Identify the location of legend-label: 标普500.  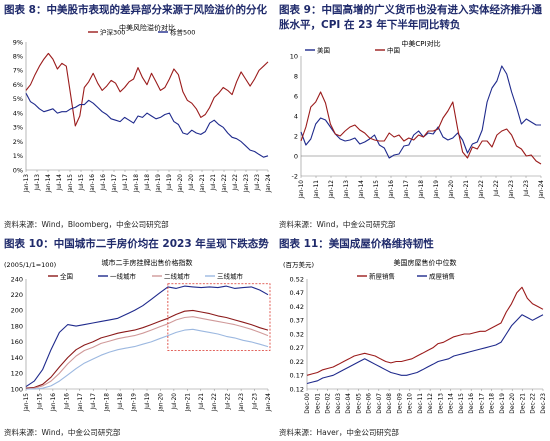
(182, 31).